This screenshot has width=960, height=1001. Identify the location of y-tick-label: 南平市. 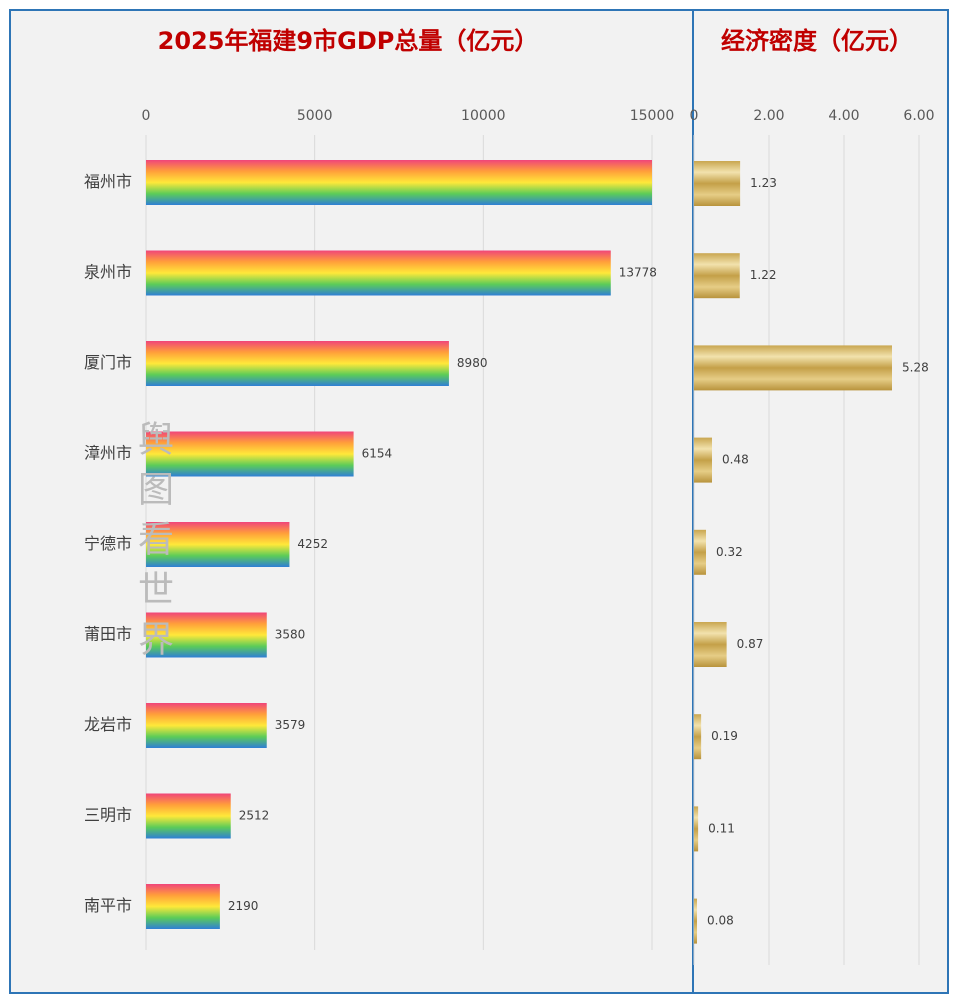
(108, 905).